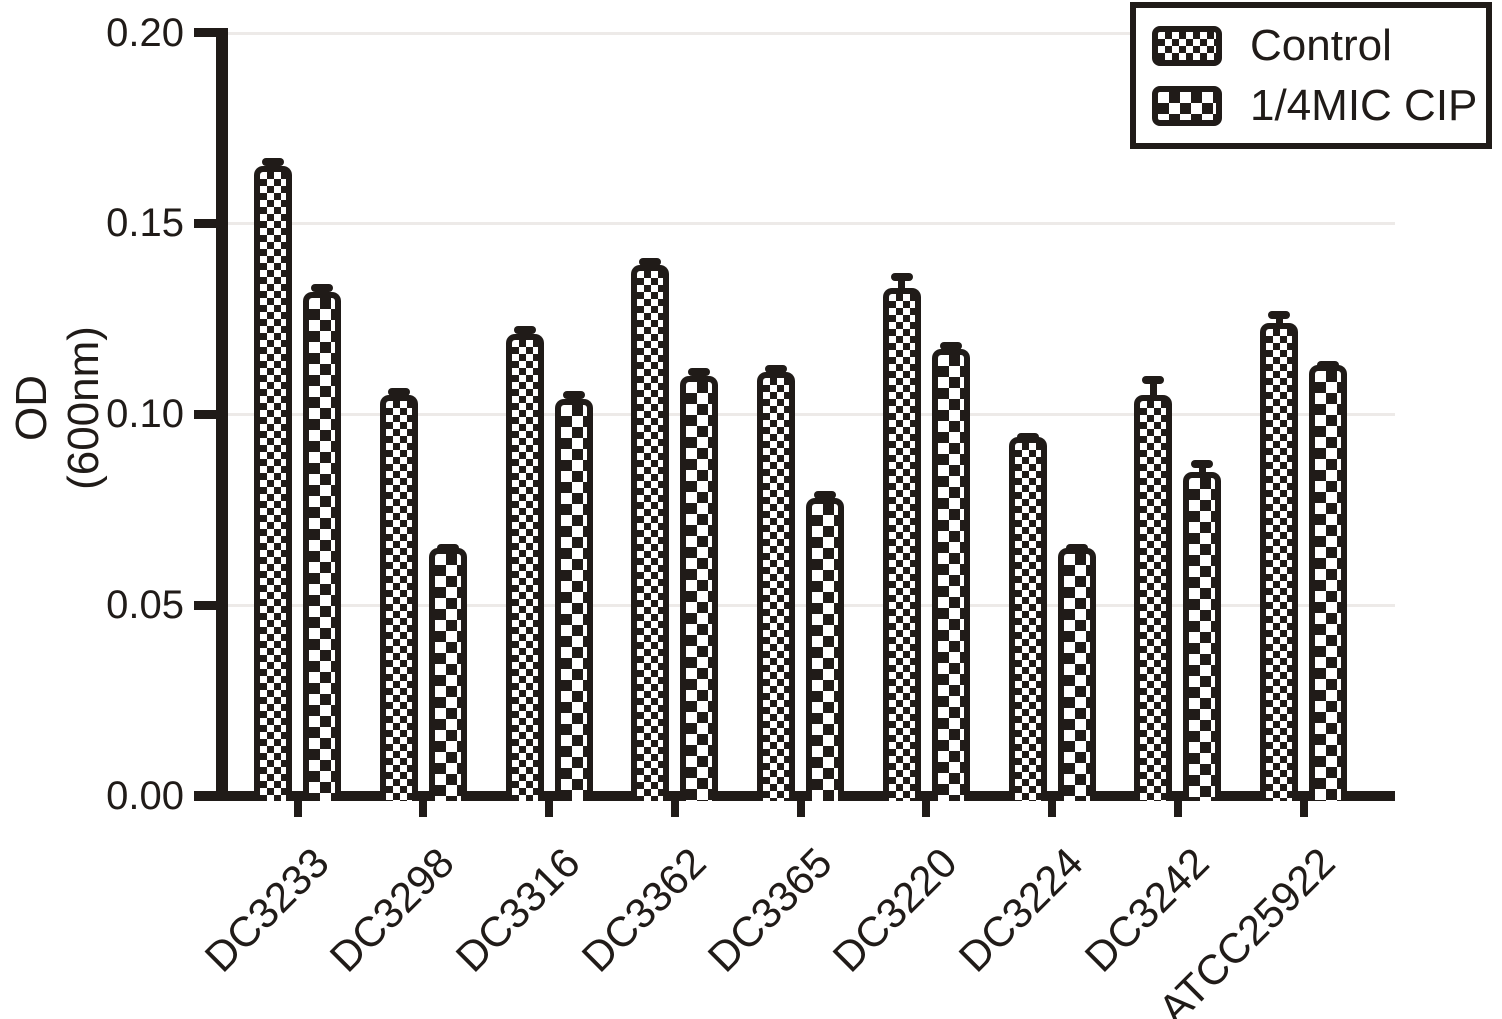  Describe the element at coordinates (776, 368) in the screenshot. I see `error-bar-cap-control-DC3365` at that location.